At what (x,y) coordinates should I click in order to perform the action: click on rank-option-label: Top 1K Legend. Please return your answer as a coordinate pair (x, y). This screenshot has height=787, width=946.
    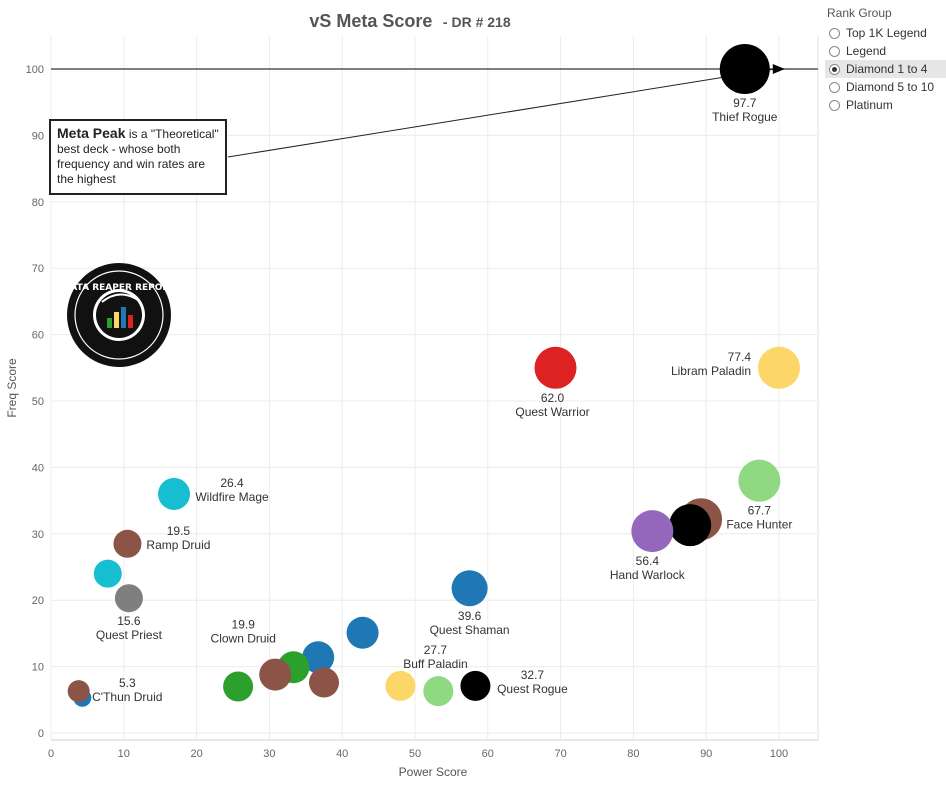
    Looking at the image, I should click on (886, 33).